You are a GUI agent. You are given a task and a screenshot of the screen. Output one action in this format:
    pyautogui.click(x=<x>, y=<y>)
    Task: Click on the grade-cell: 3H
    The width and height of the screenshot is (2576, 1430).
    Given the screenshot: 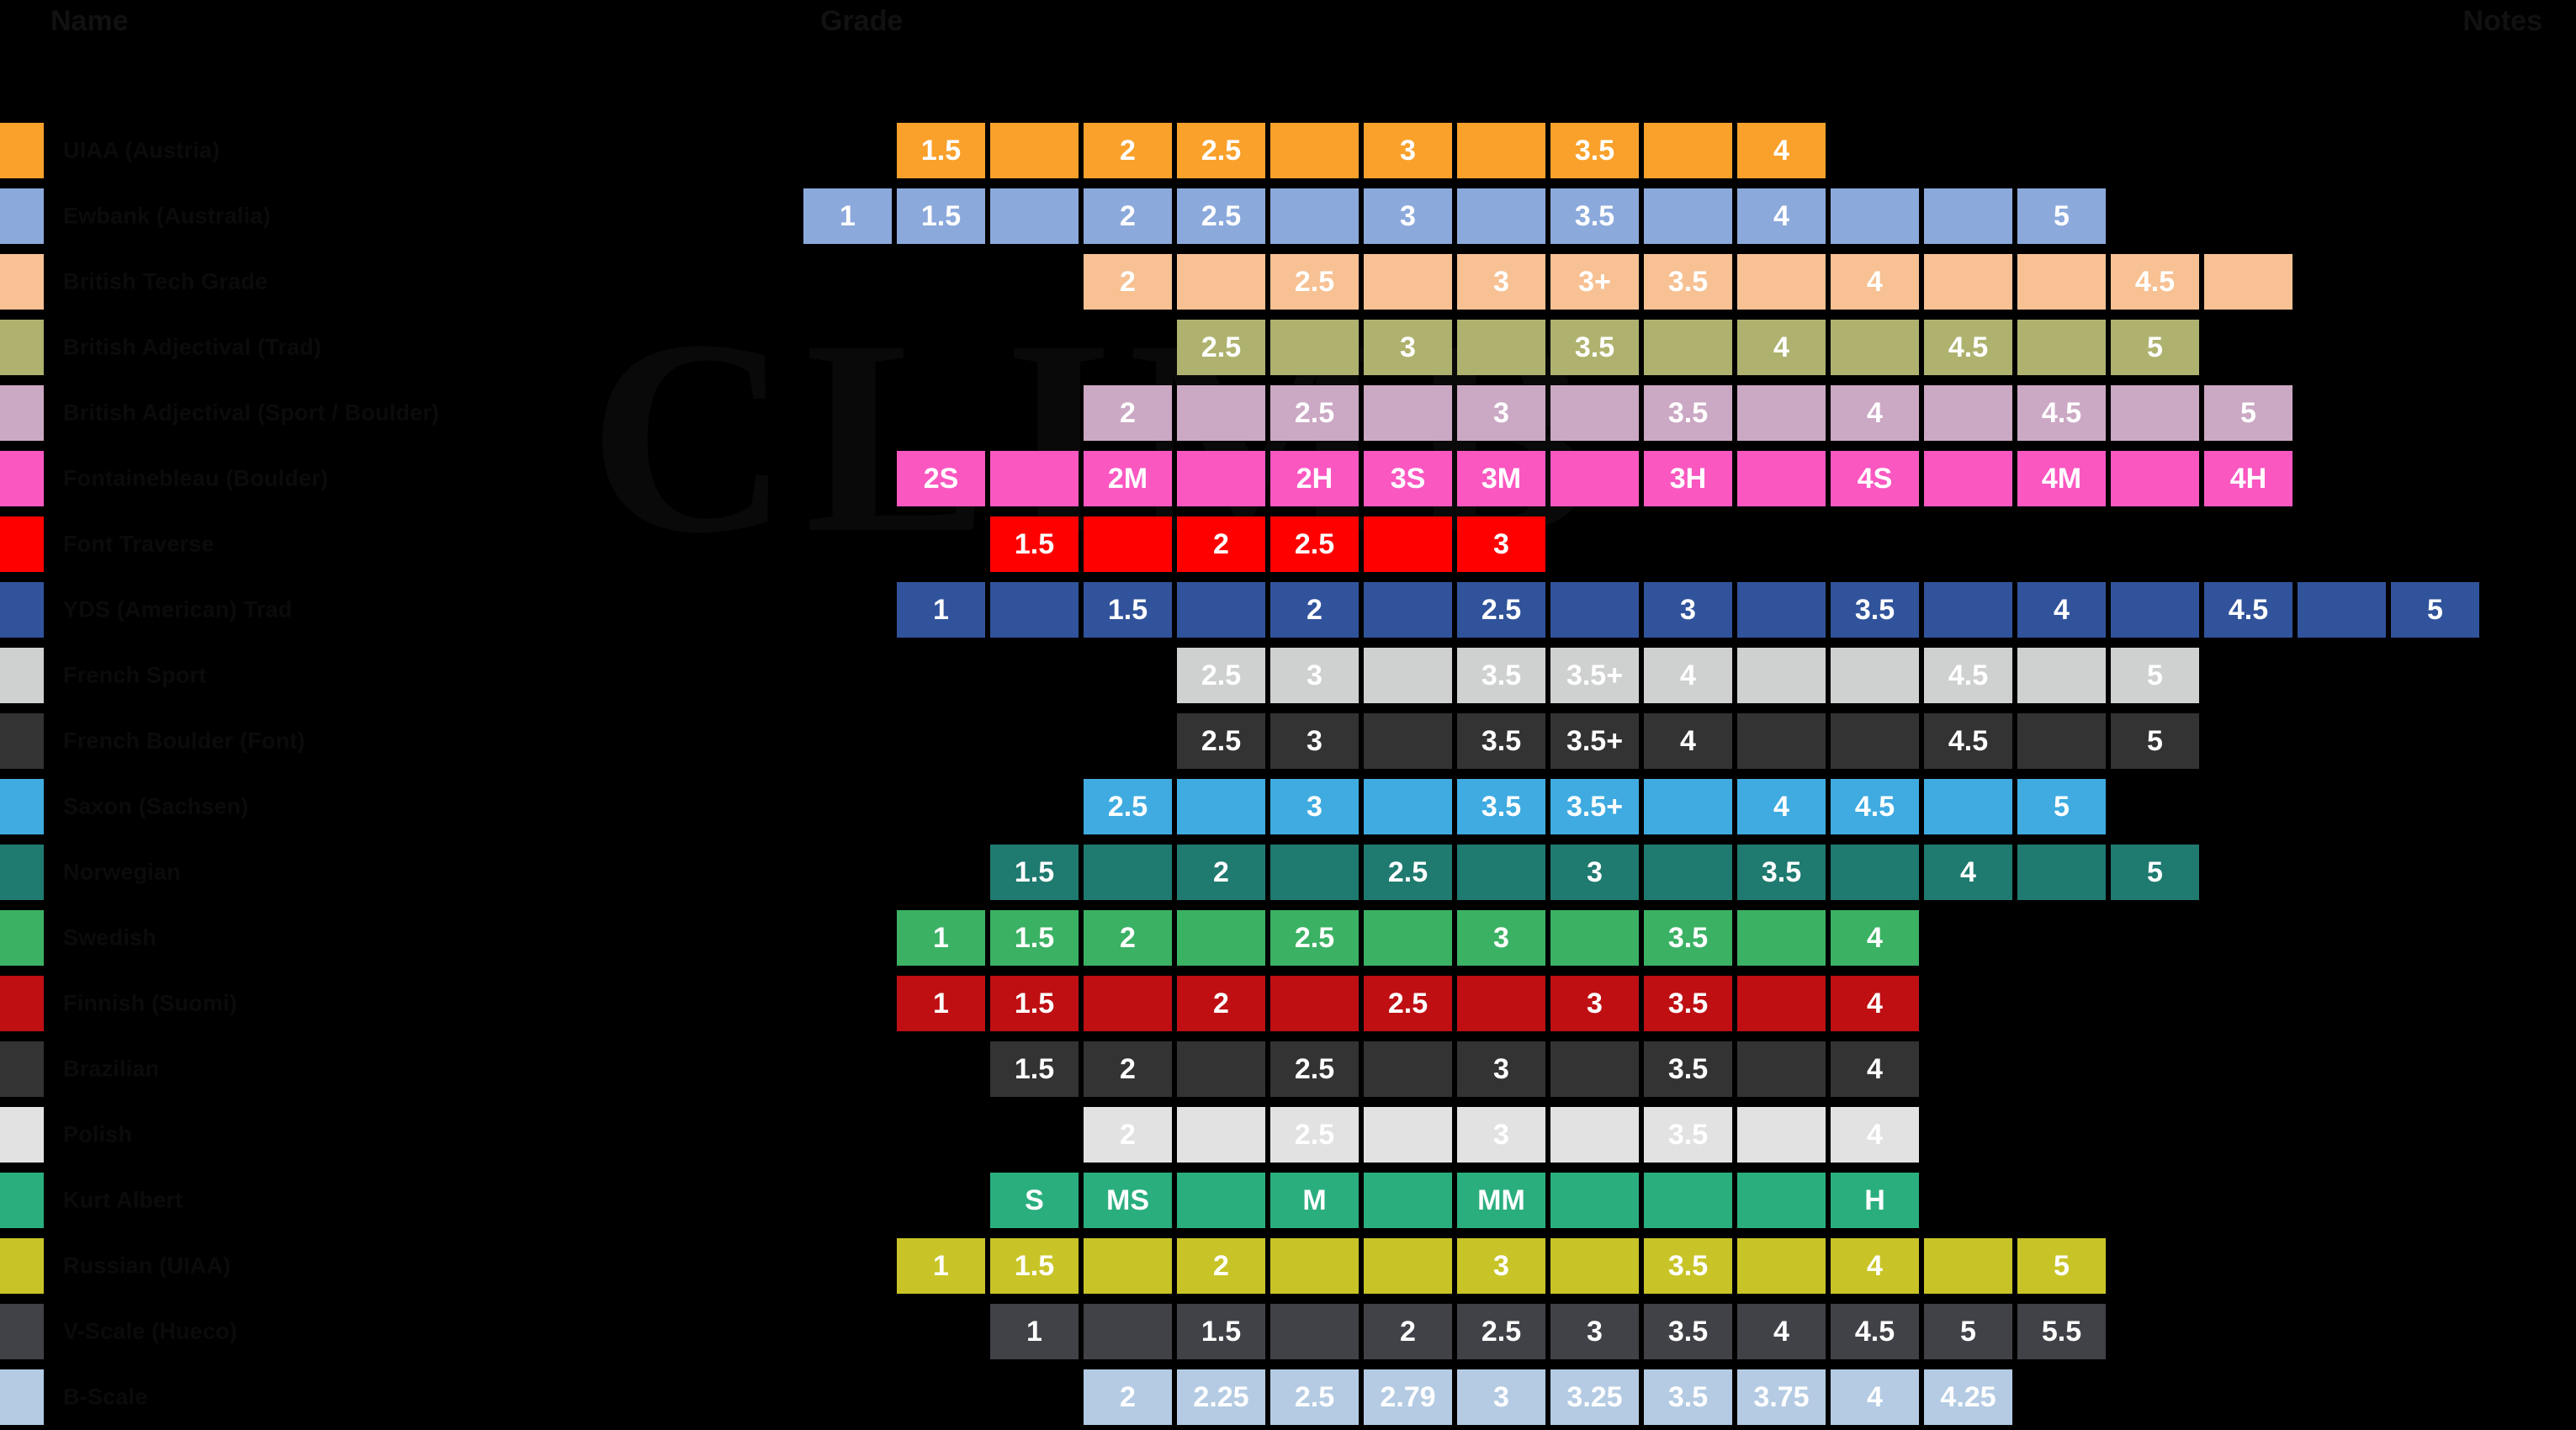 What is the action you would take?
    pyautogui.click(x=1688, y=478)
    